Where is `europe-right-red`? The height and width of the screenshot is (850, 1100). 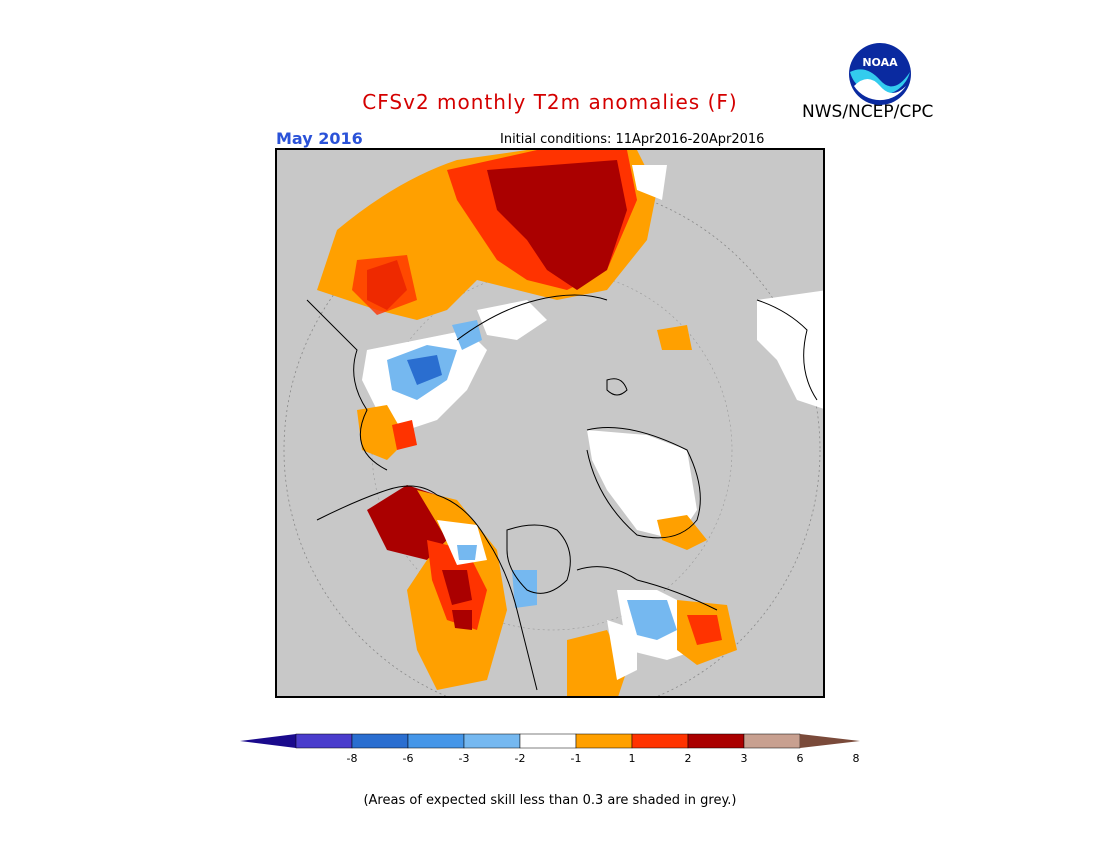
europe-right-red is located at coordinates (704, 630).